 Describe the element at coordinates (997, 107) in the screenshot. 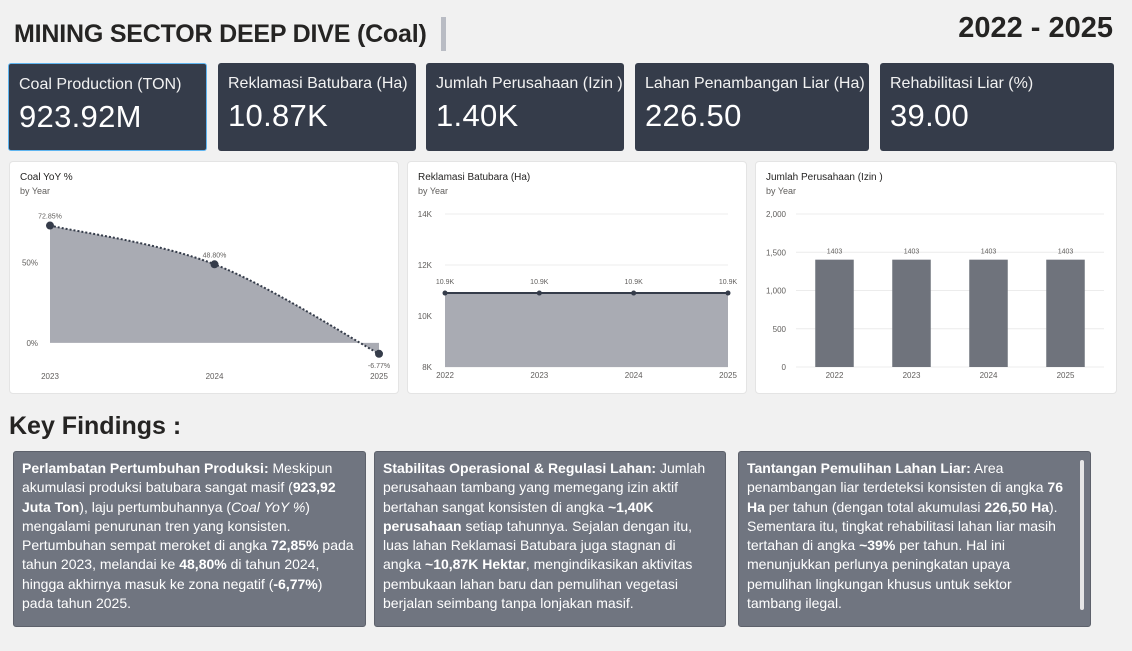

I see `kpi-card-rehabilitasi: Rehabilitasi Liar (%) 39.00` at that location.